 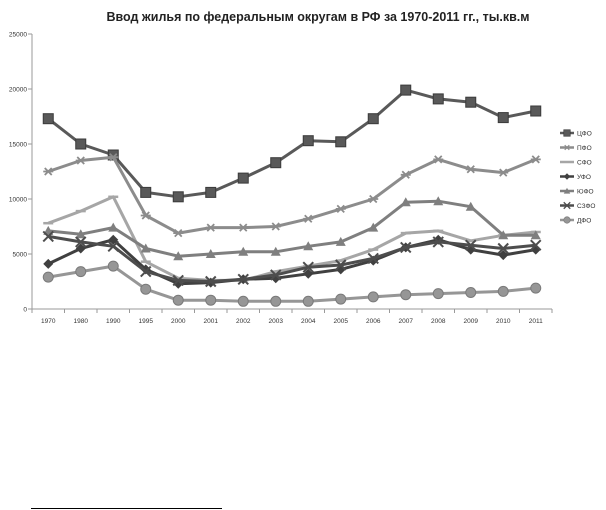 What do you see at coordinates (146, 321) in the screenshot?
I see `x-tick-label: 1995` at bounding box center [146, 321].